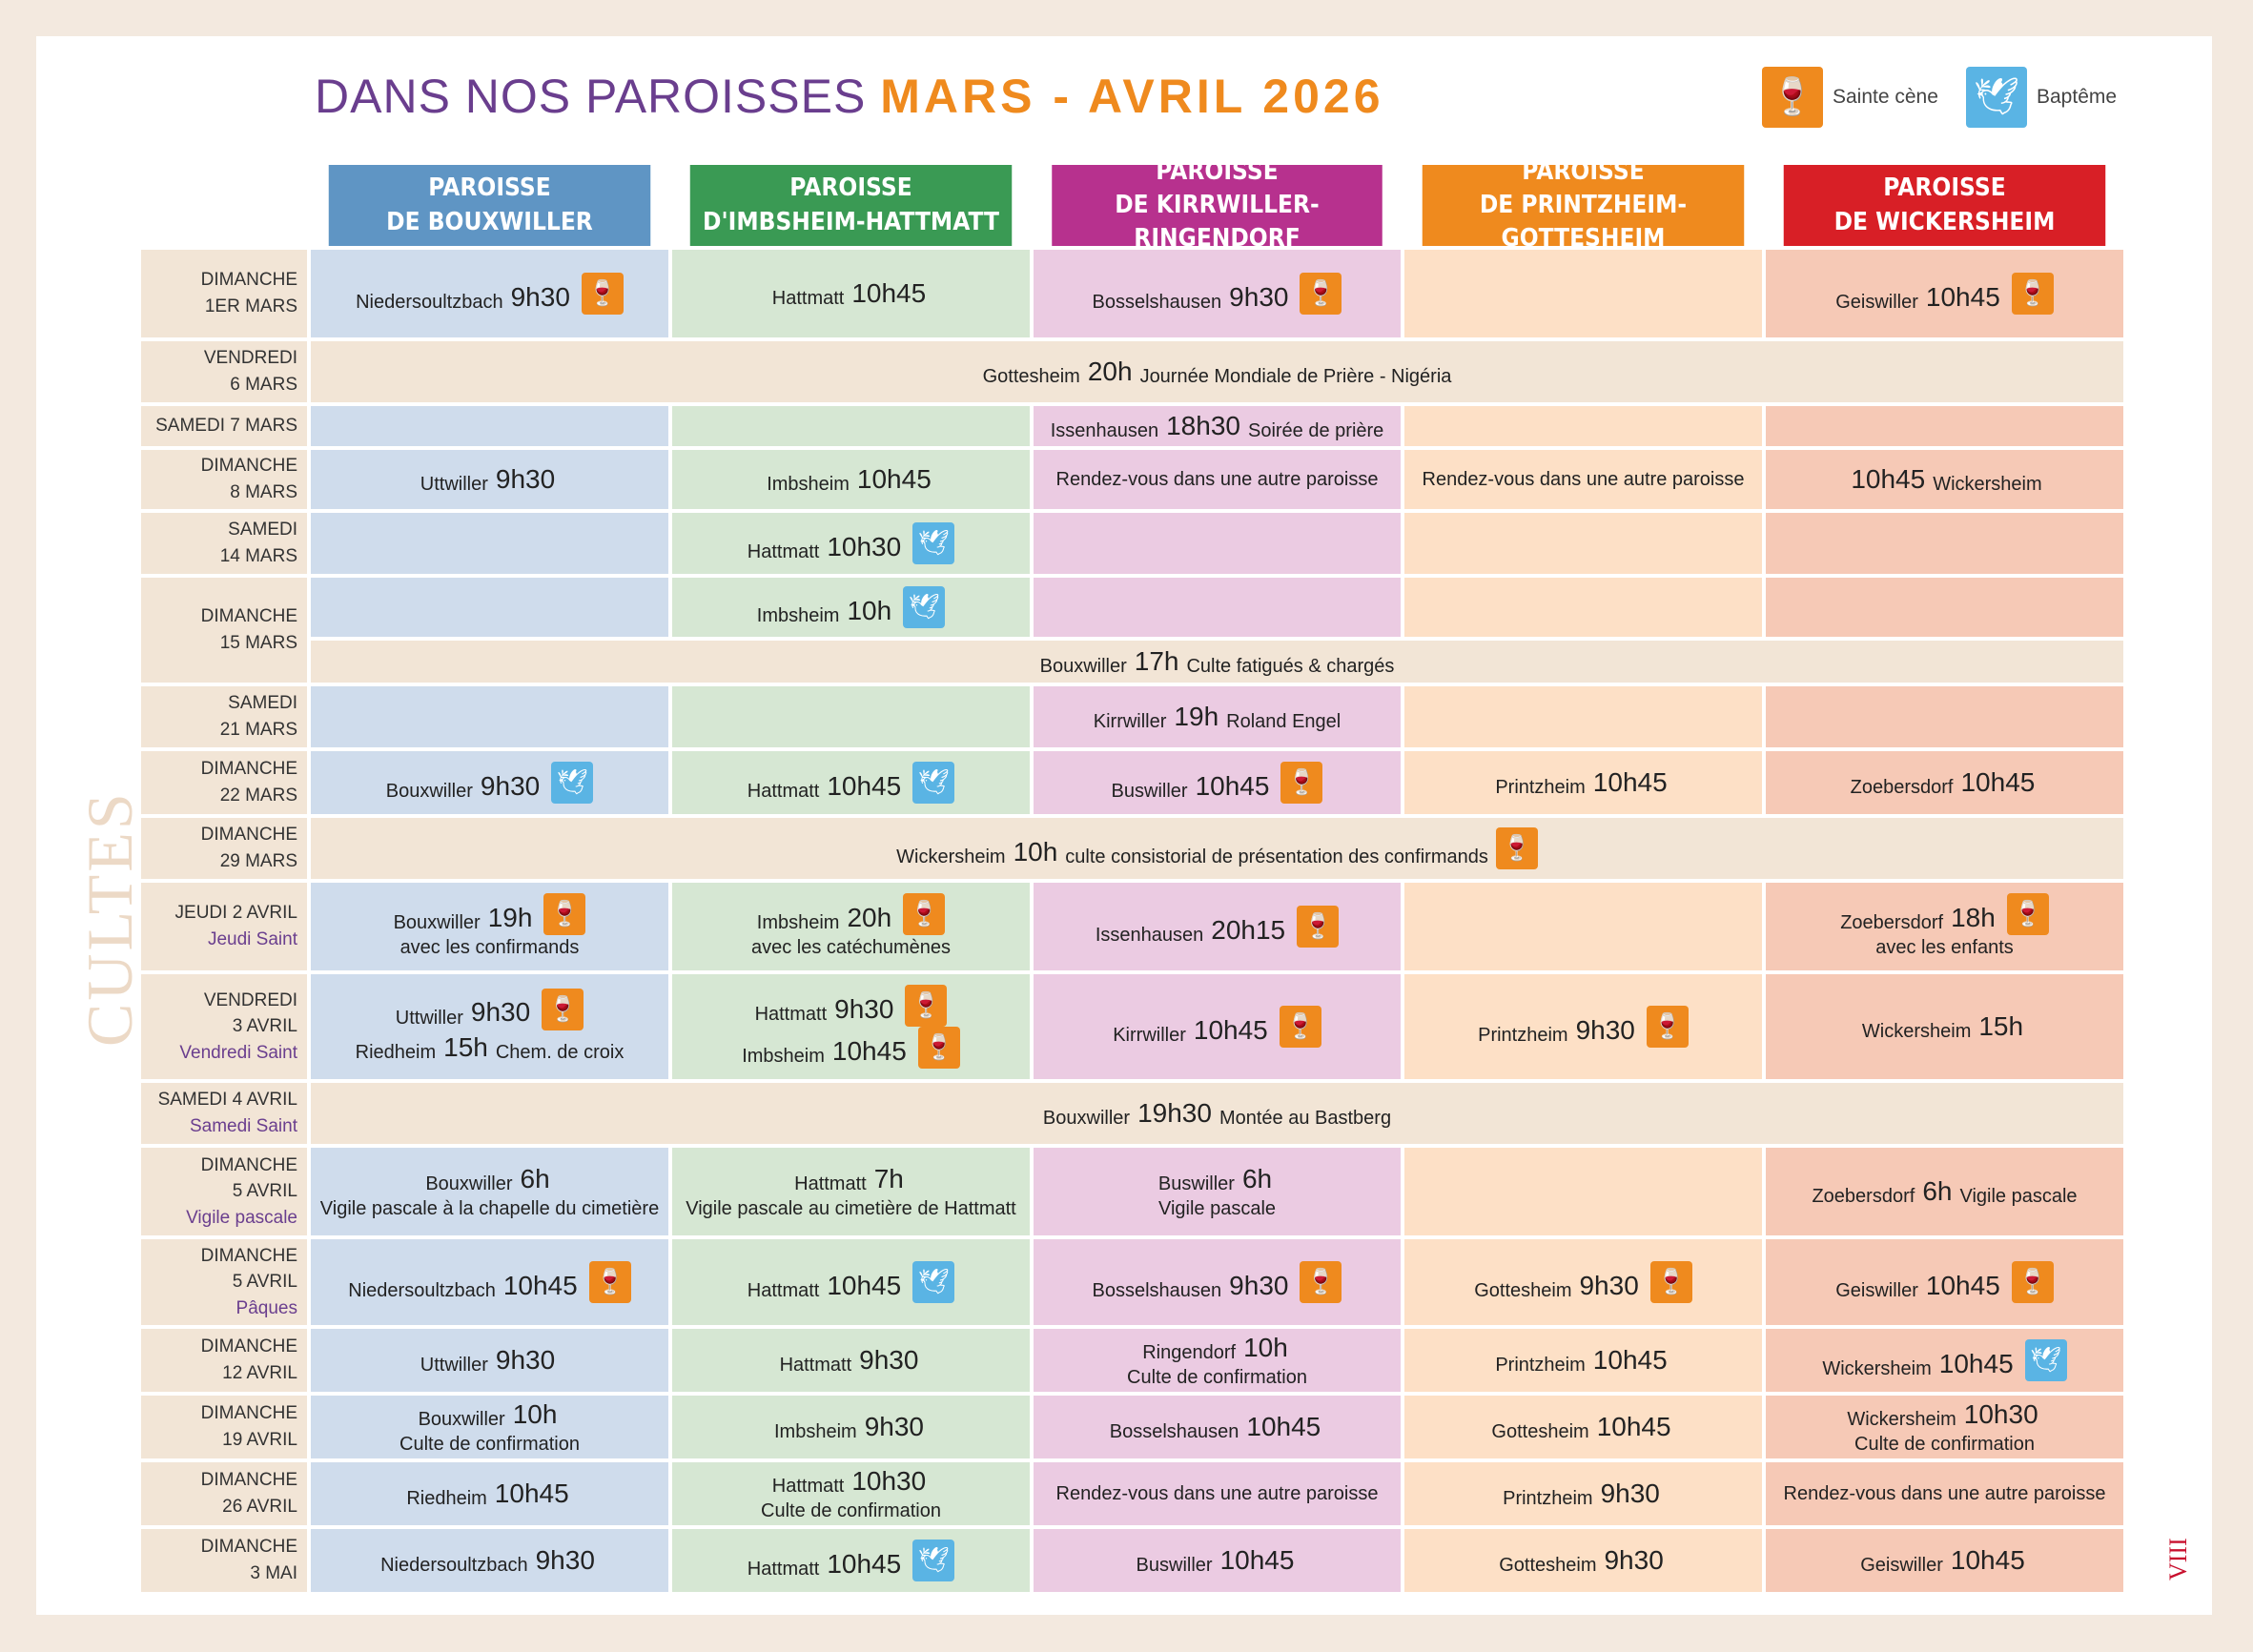 The height and width of the screenshot is (1652, 2253). I want to click on place: Rendez-vous dans une autre paroisse, so click(1583, 479).